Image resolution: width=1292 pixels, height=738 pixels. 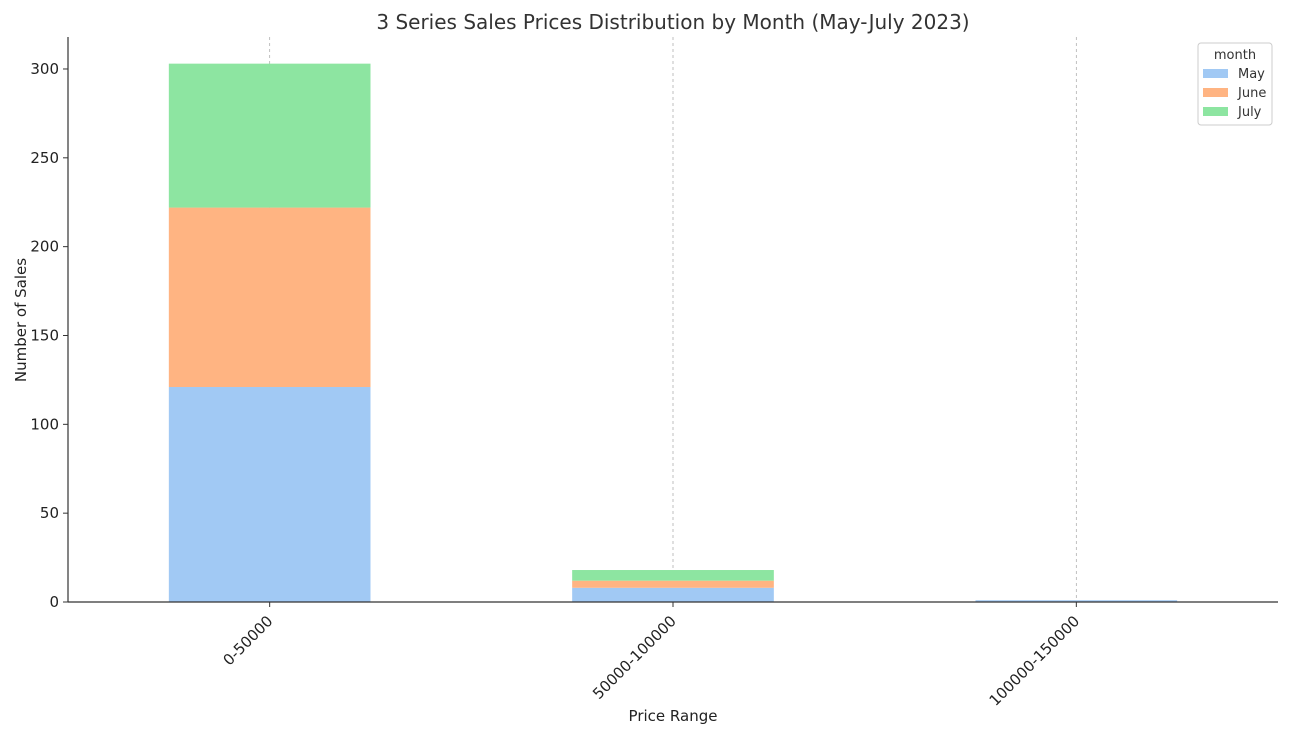 I want to click on y-tick-label: 300, so click(x=44, y=69).